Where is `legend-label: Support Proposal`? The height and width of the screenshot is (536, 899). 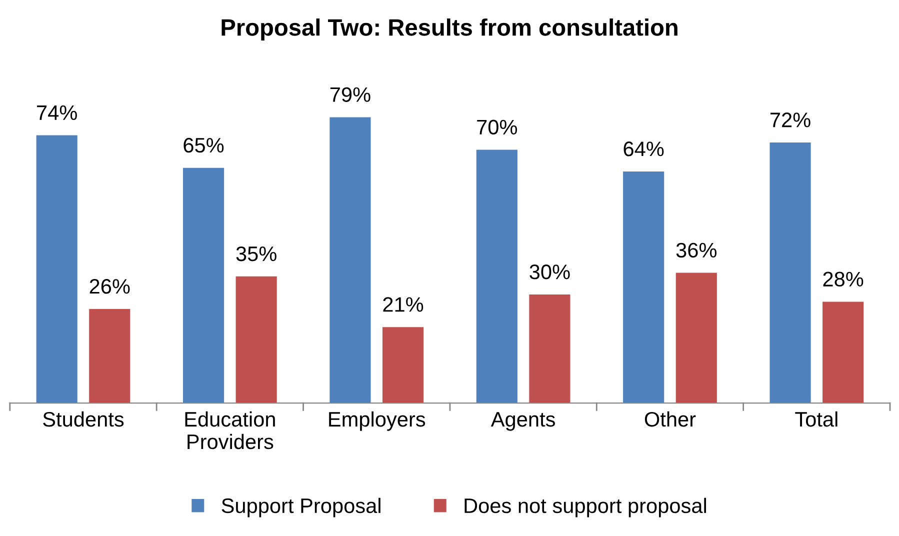 legend-label: Support Proposal is located at coordinates (301, 508).